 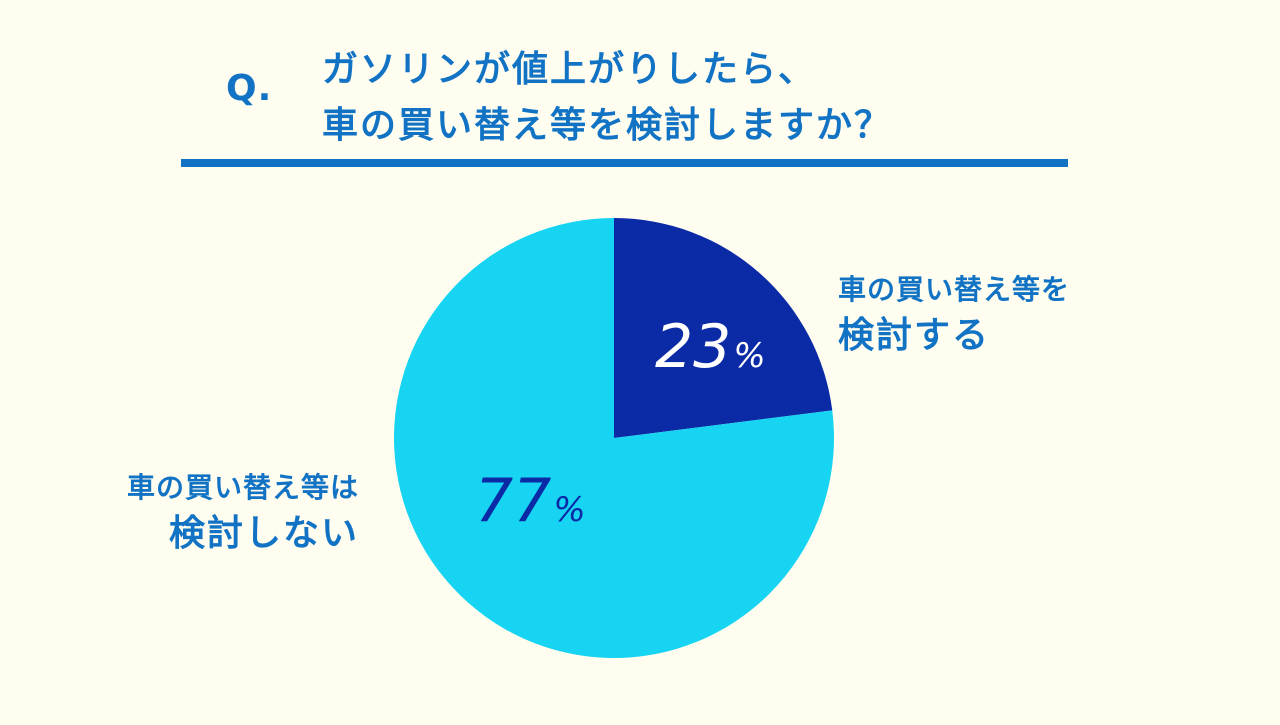 I want to click on slice-unit-not-consider: %, so click(x=569, y=510).